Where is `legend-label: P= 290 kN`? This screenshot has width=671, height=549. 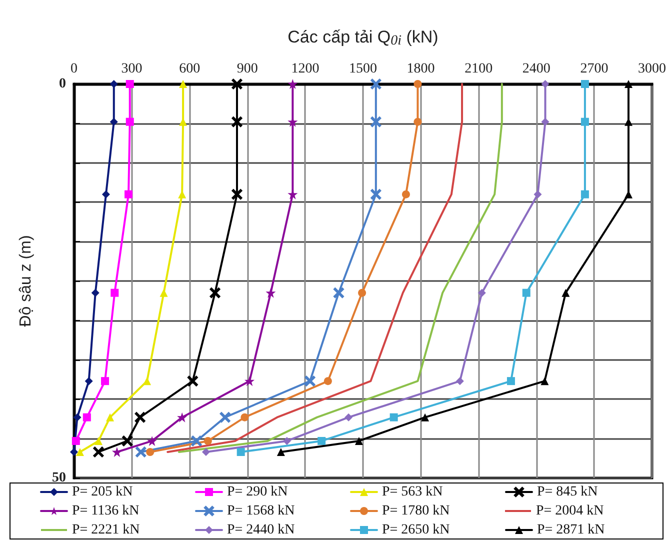
legend-label: P= 290 kN is located at coordinates (257, 492).